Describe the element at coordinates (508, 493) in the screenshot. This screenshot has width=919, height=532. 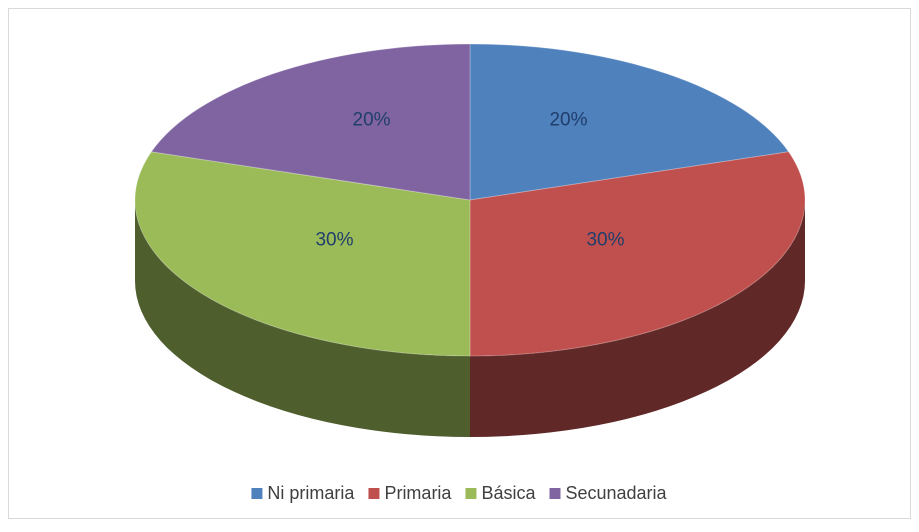
I see `legend-label: Básica` at that location.